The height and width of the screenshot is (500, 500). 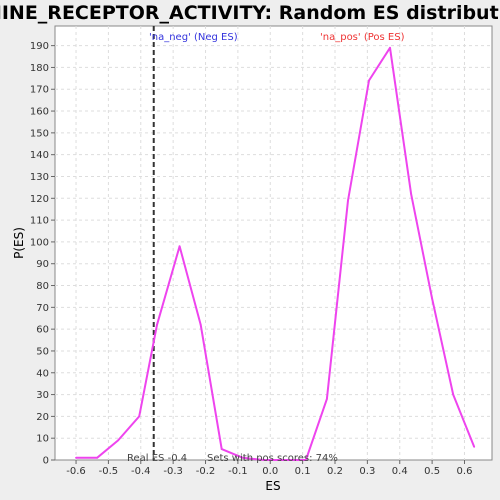 What do you see at coordinates (303, 471) in the screenshot?
I see `x-tick-label: 0.1` at bounding box center [303, 471].